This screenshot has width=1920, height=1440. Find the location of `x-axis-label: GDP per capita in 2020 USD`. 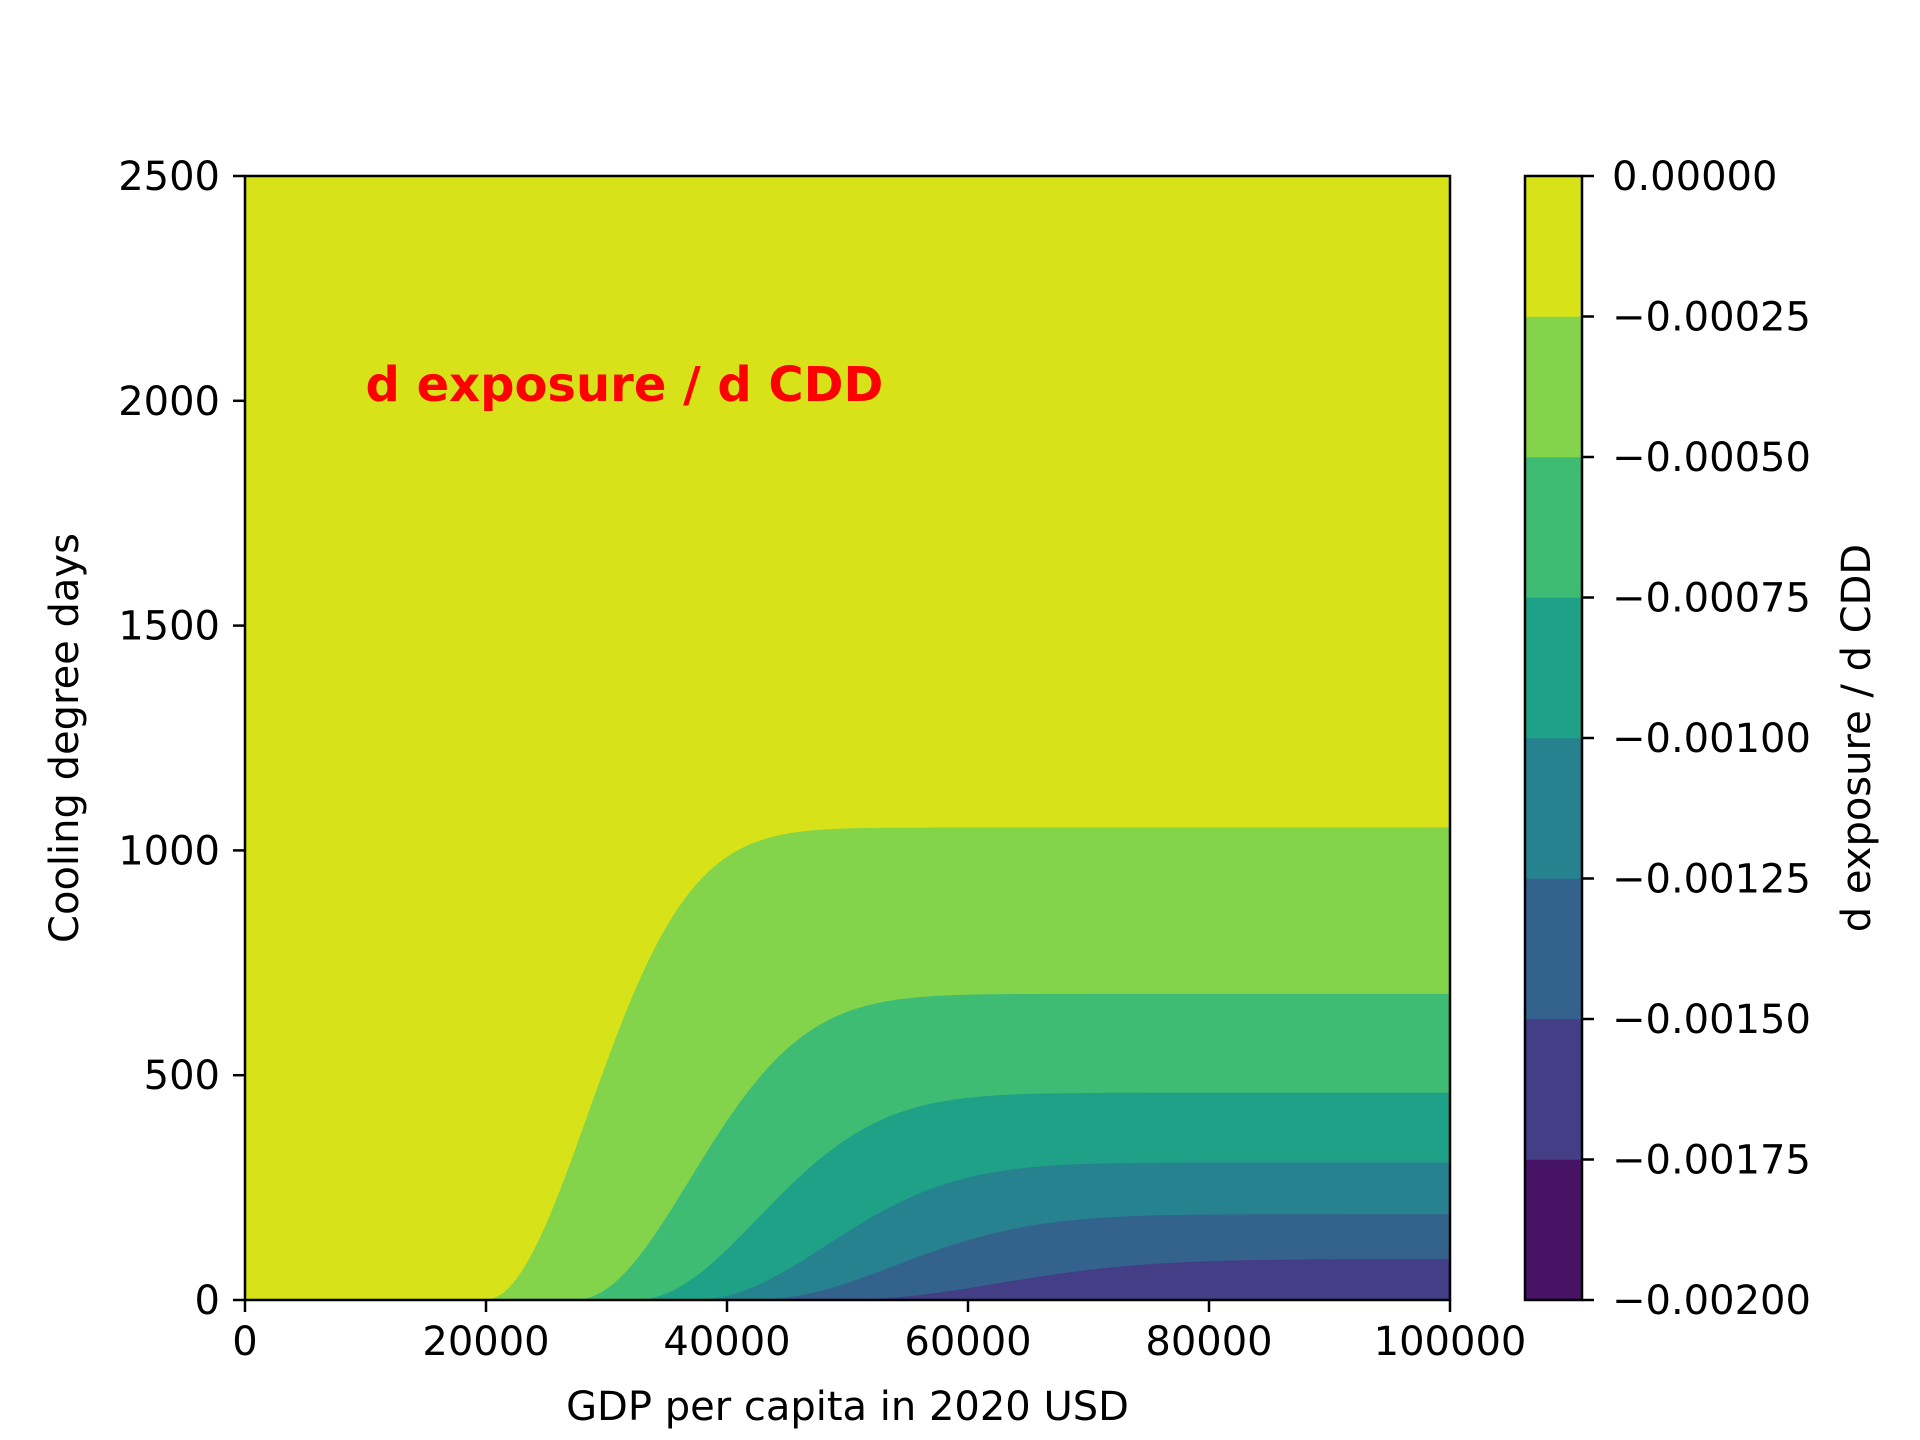

x-axis-label: GDP per capita in 2020 USD is located at coordinates (847, 1407).